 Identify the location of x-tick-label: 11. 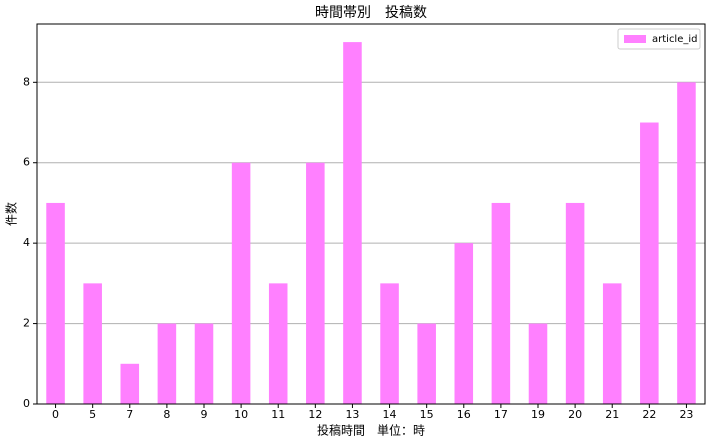
(278, 414).